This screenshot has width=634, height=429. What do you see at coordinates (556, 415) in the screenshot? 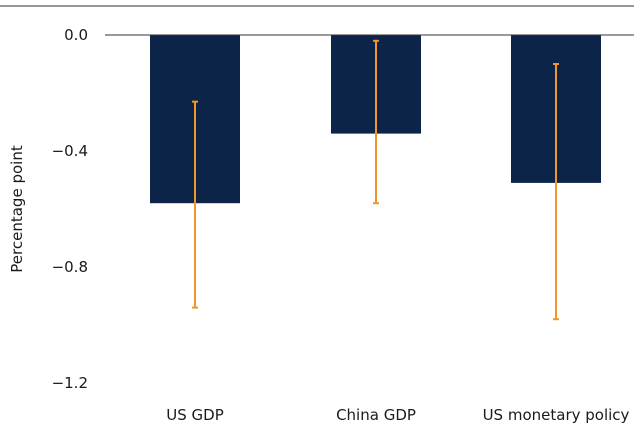
I see `category-label: US monetary policy` at bounding box center [556, 415].